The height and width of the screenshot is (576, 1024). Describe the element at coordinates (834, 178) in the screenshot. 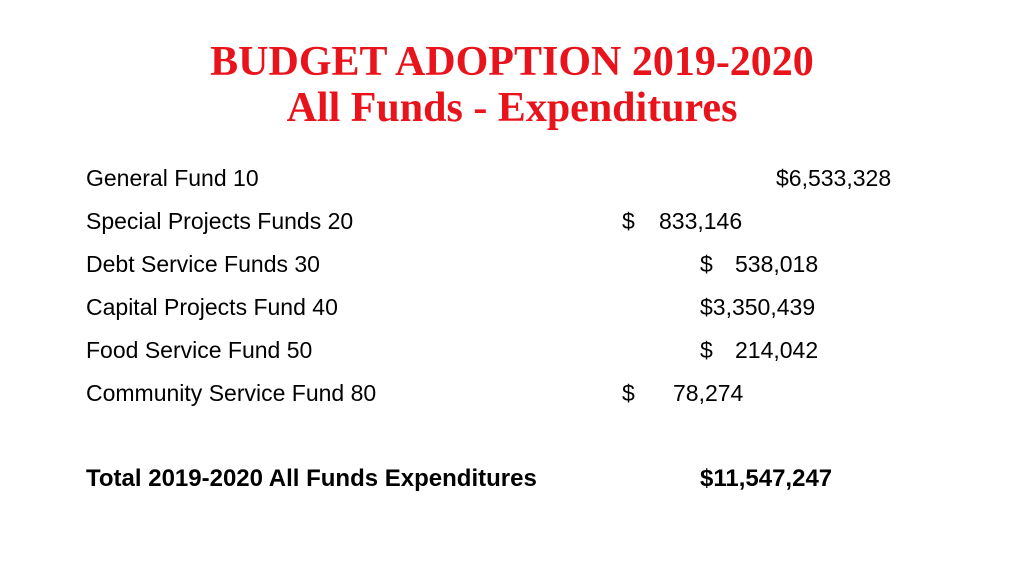

I see `fund-amount: $6,533,328` at that location.